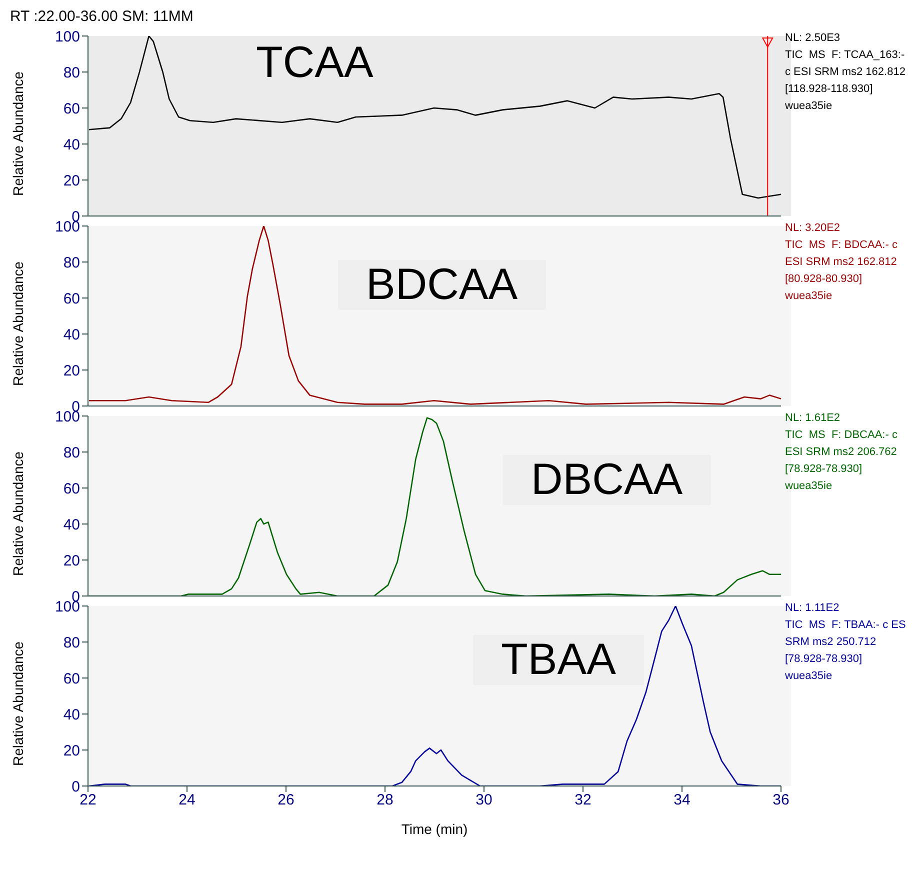  What do you see at coordinates (67, 37) in the screenshot?
I see `y-tick-label: 100` at bounding box center [67, 37].